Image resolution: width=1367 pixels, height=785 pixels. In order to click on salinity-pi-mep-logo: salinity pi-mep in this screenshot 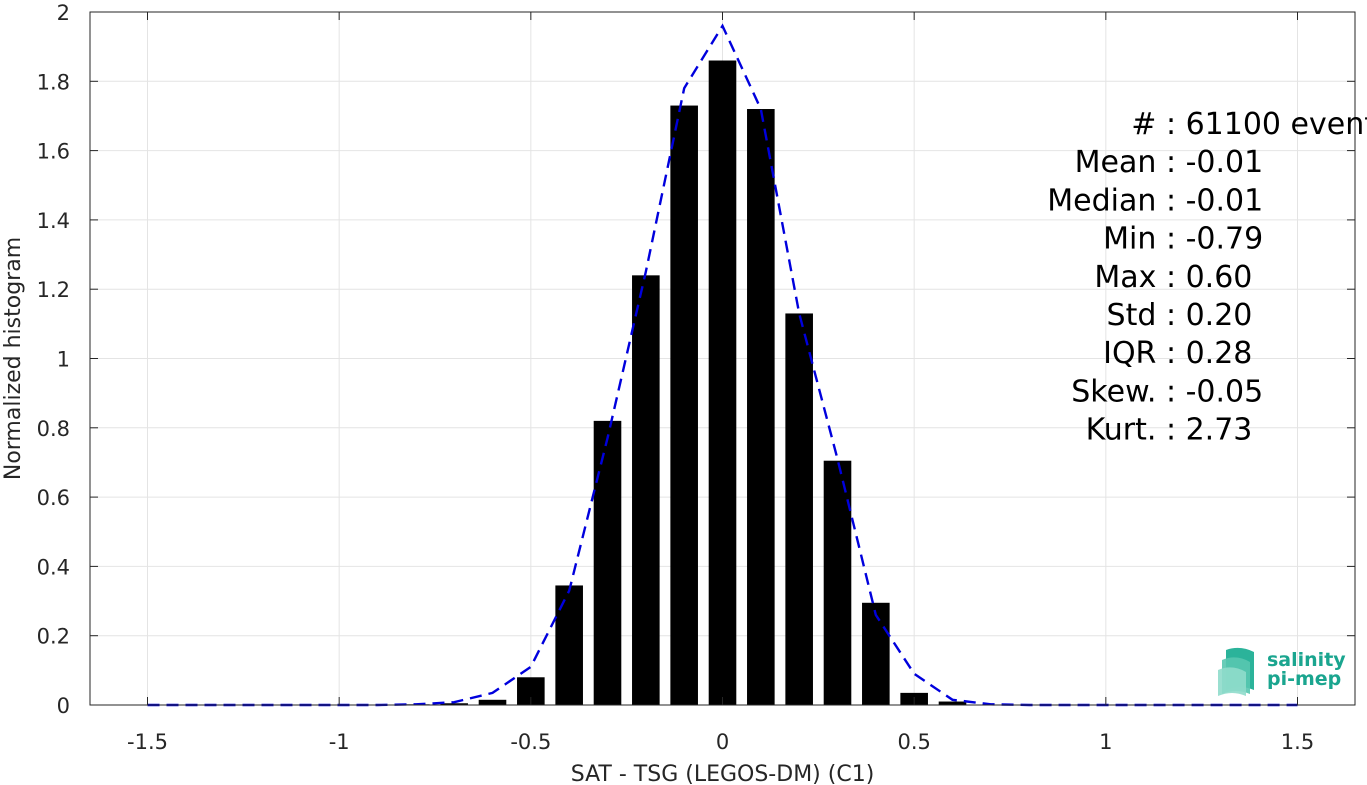, I will do `click(1282, 671)`.